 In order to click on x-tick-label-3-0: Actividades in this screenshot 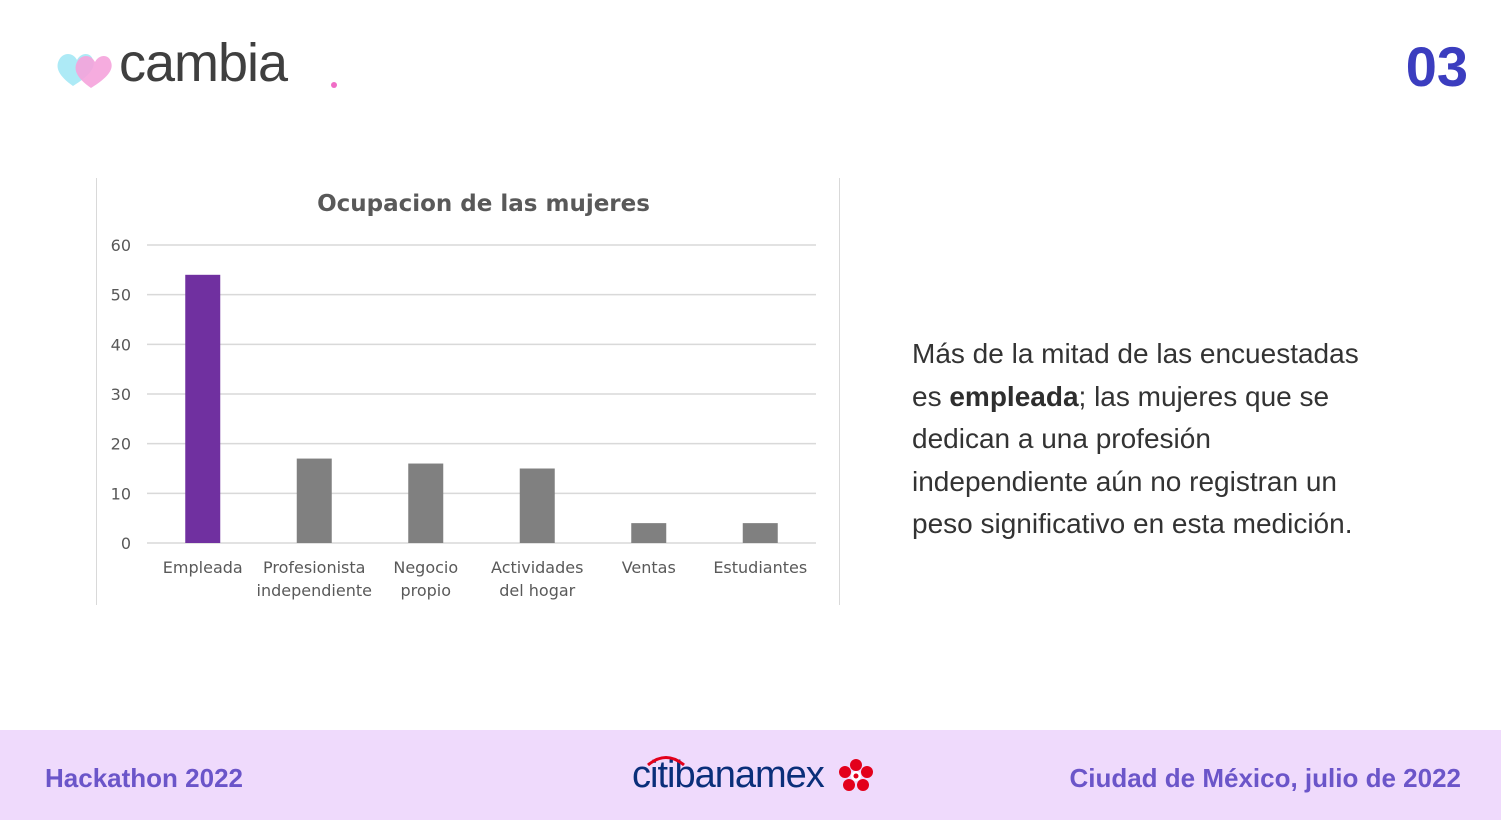, I will do `click(537, 567)`.